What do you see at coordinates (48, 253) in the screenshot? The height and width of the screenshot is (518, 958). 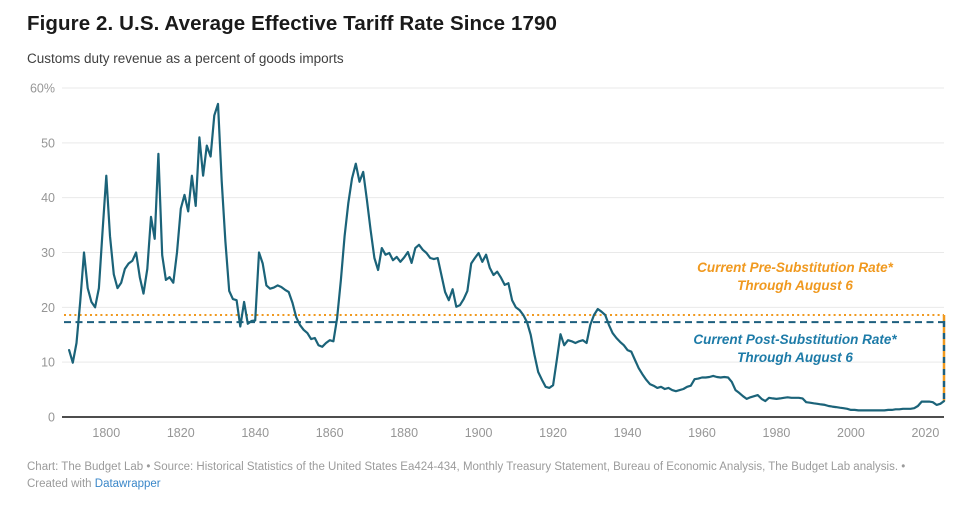 I see `y-tick-label: 30` at bounding box center [48, 253].